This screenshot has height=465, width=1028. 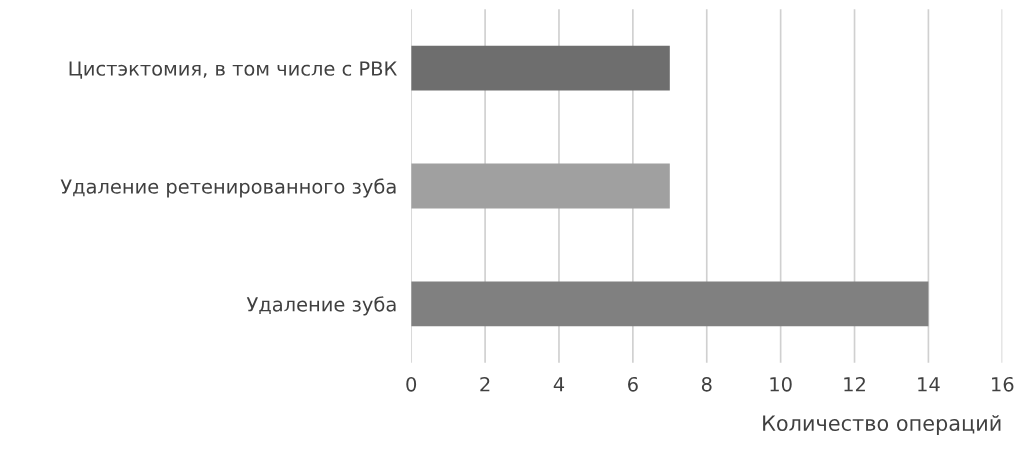 What do you see at coordinates (1003, 384) in the screenshot?
I see `x-tick-label: 16` at bounding box center [1003, 384].